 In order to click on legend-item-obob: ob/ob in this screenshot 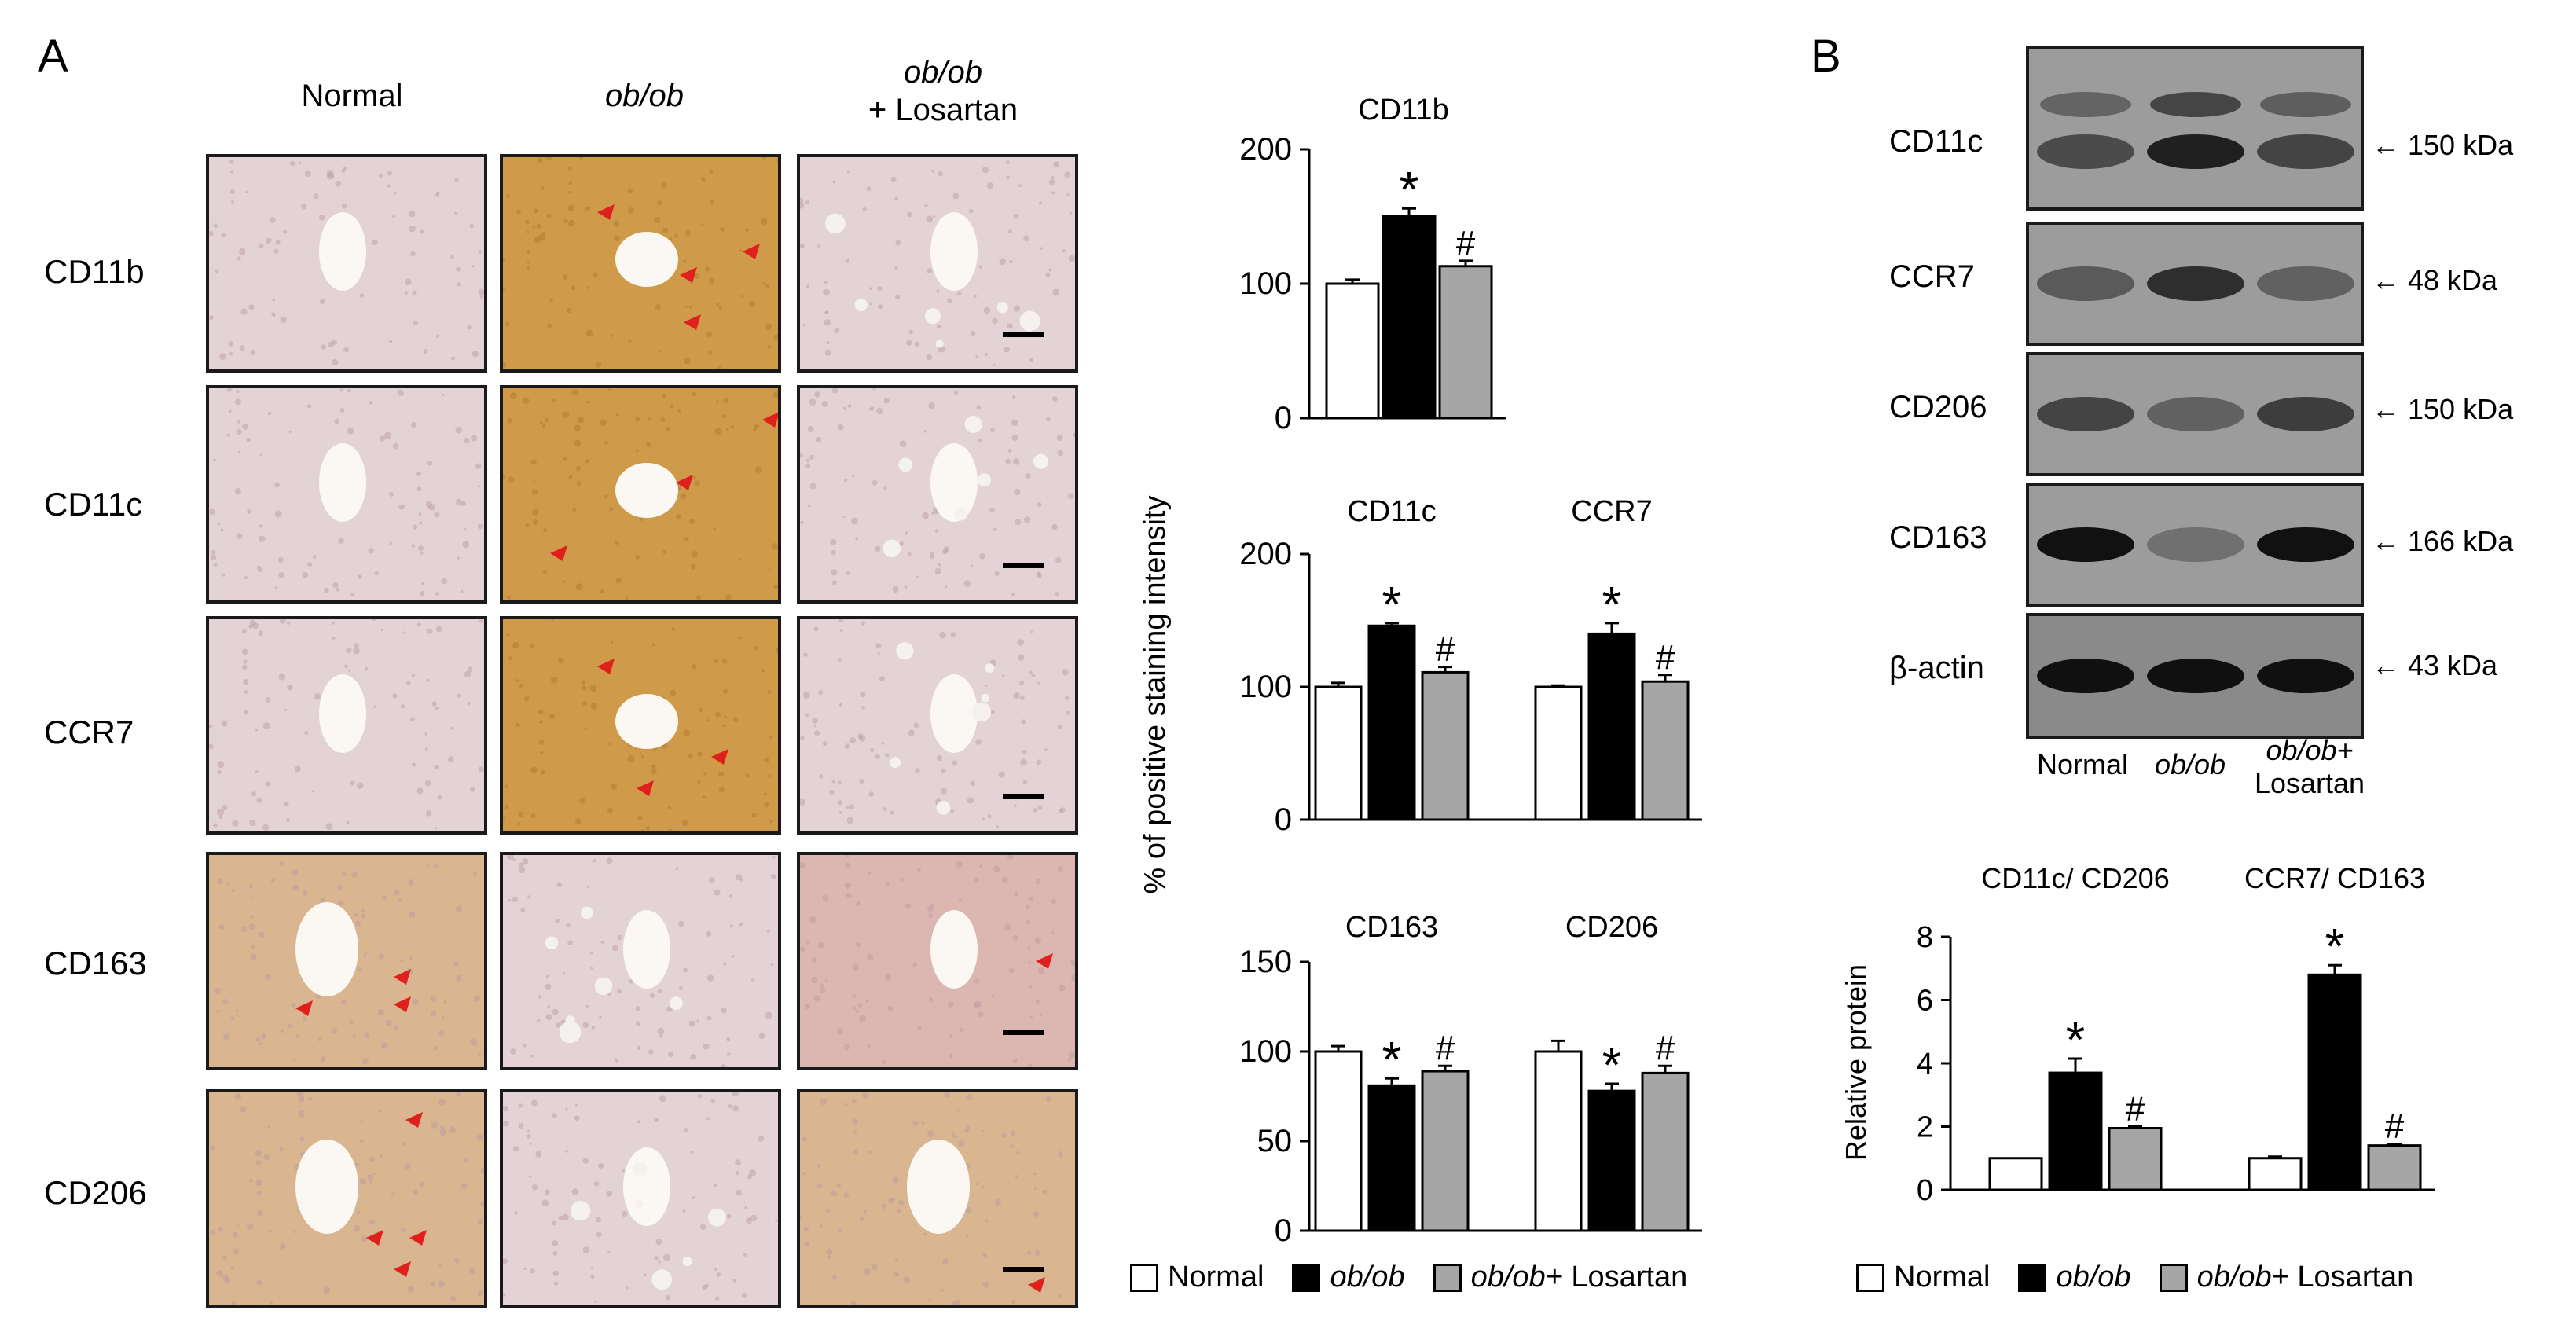, I will do `click(2074, 1277)`.